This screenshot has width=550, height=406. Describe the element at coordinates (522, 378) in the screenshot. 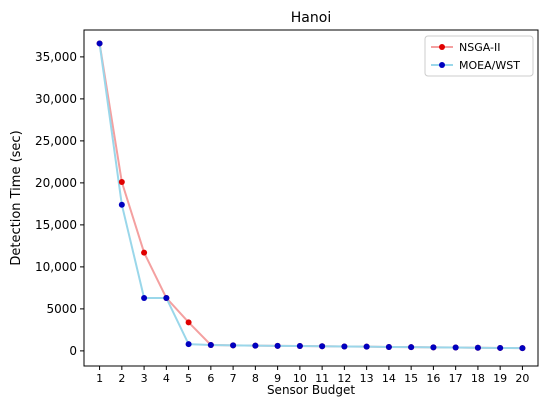

I see `x-tick-label: 20` at that location.